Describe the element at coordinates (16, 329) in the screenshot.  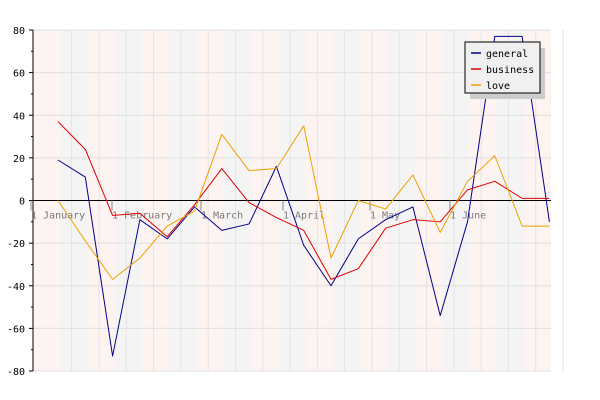
I see `y-tick-label: -60` at that location.